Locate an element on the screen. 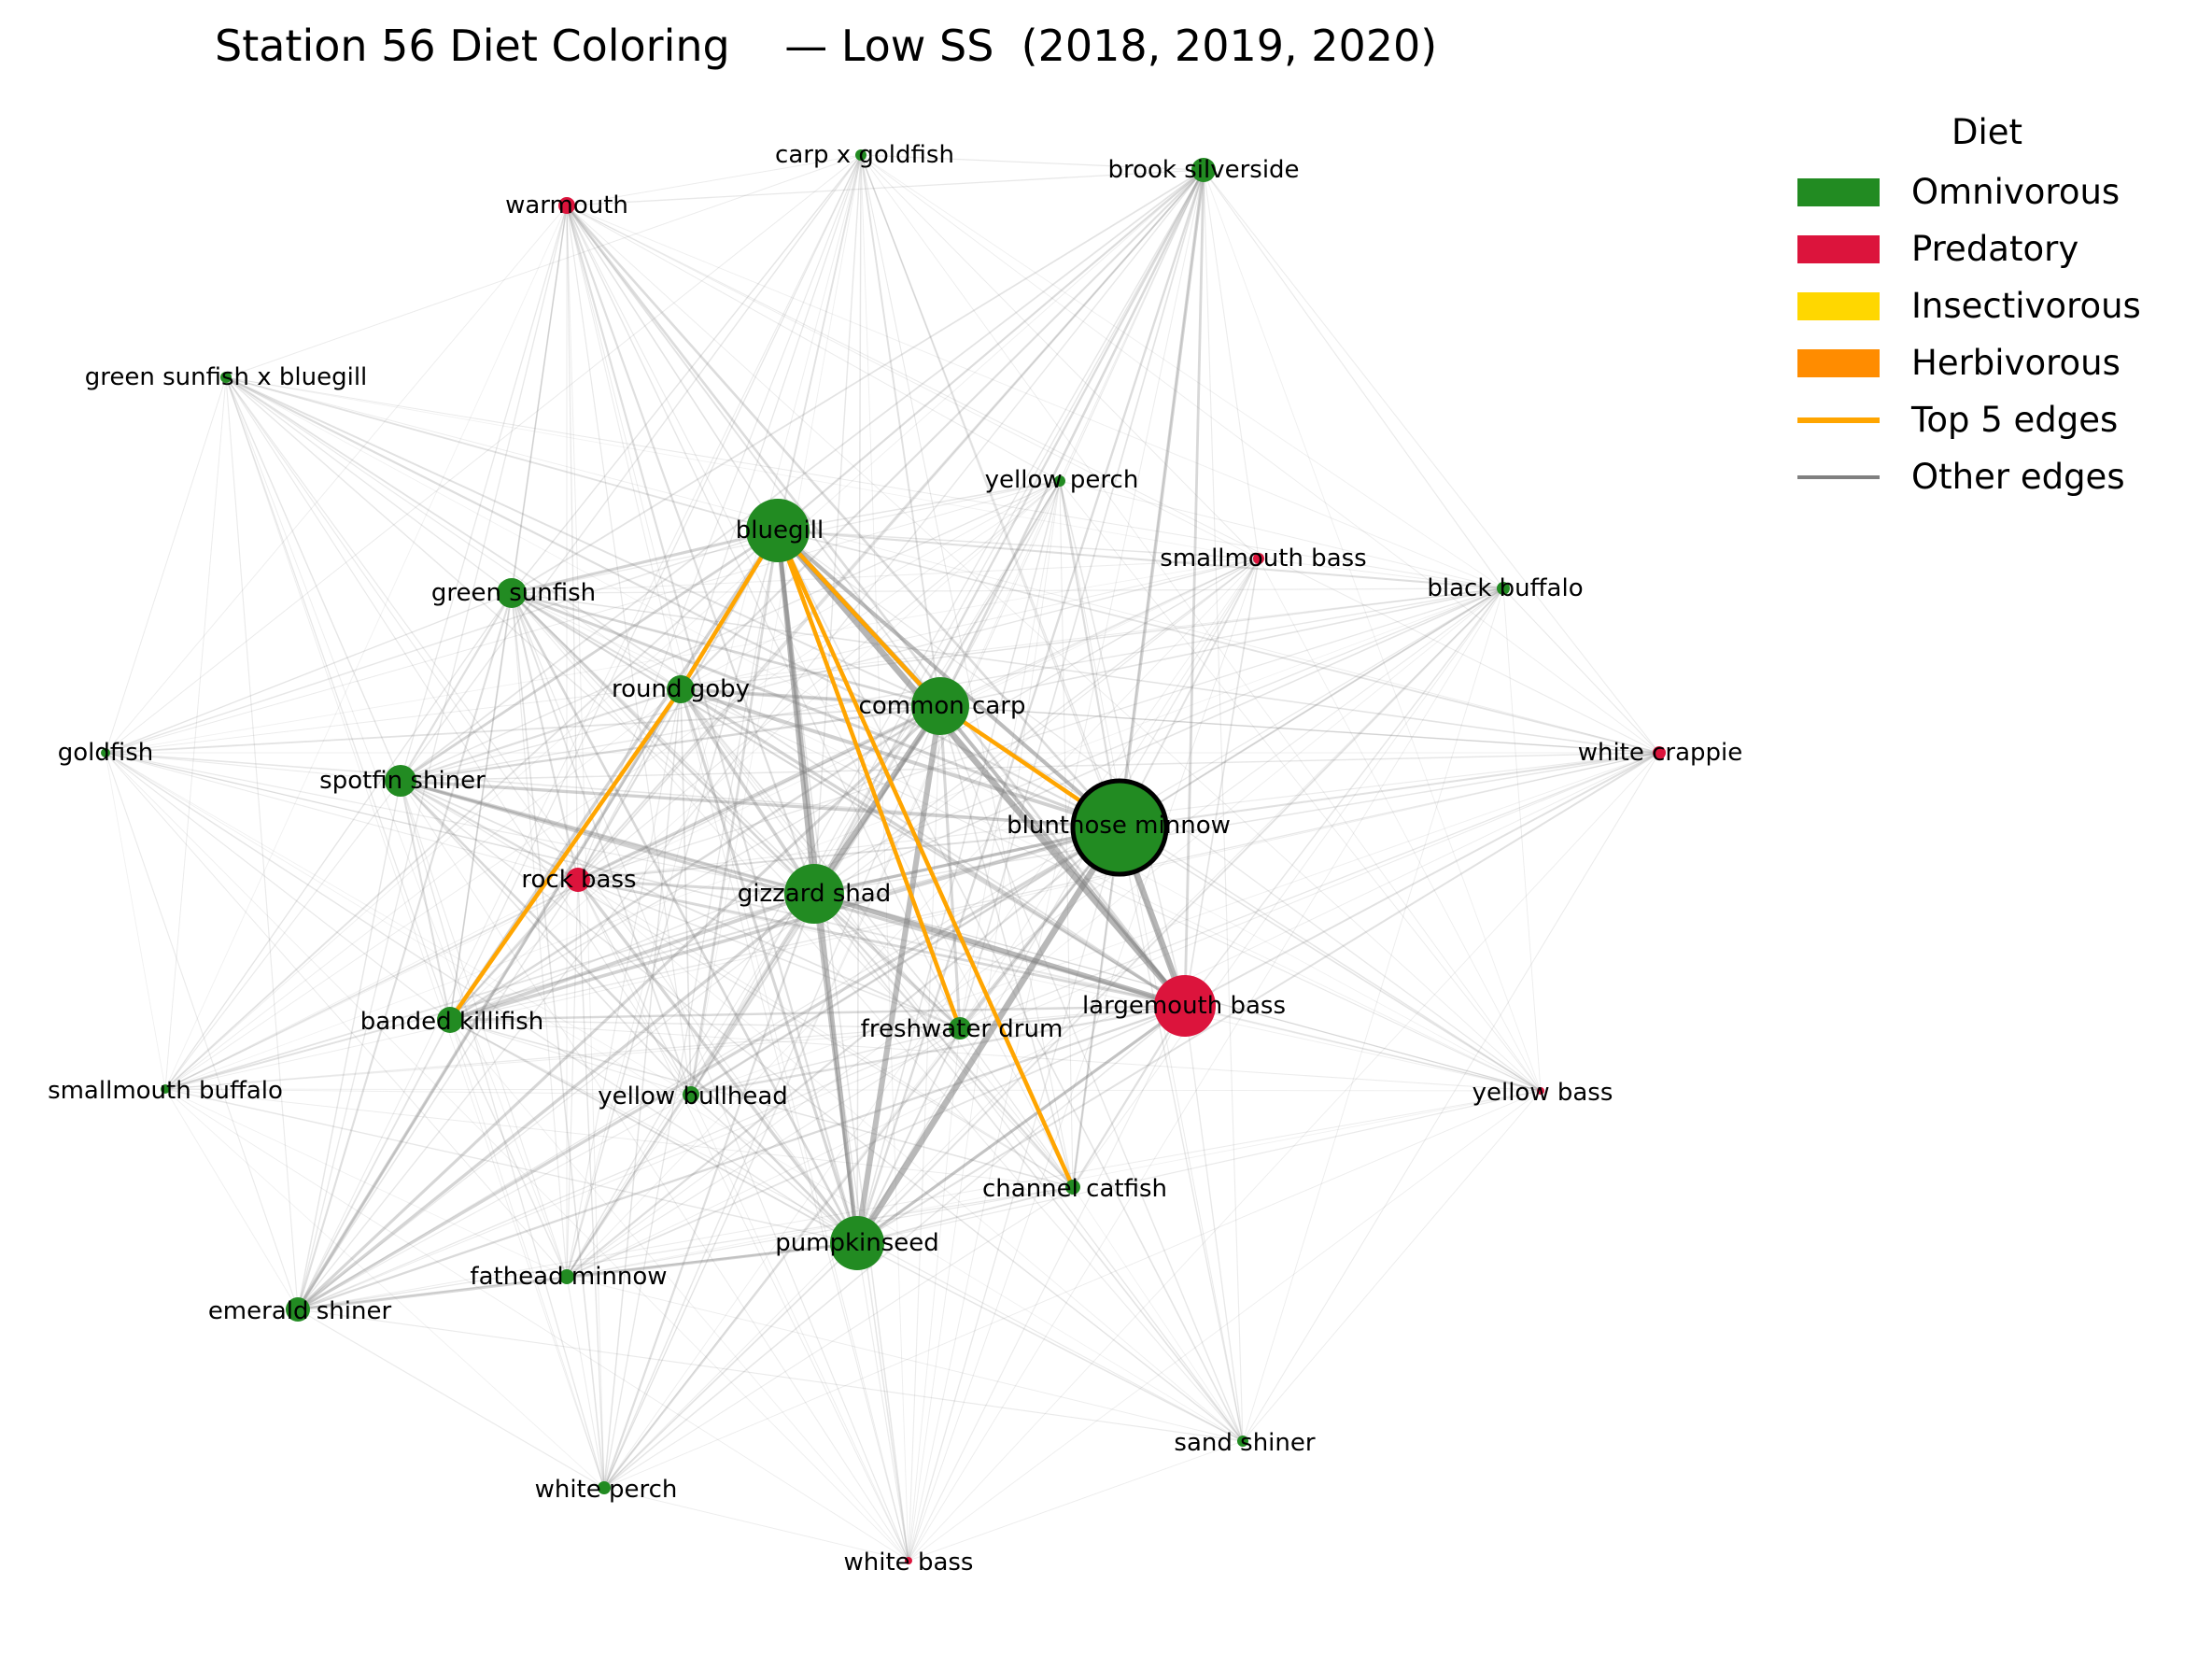 This screenshot has width=2212, height=1655. edge-warmouth--round-goby is located at coordinates (624, 448).